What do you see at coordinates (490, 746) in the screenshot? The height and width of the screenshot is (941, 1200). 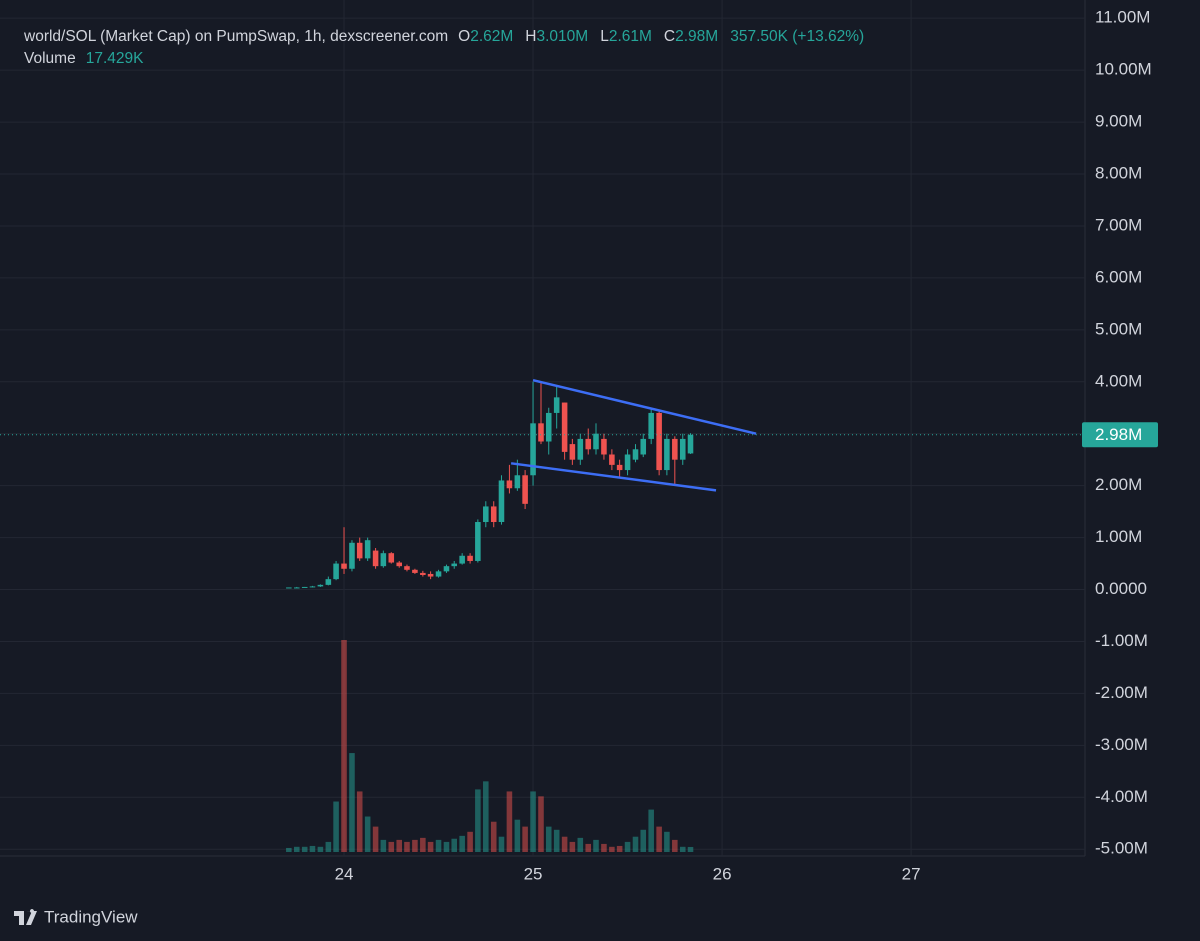 I see `volume-layer` at bounding box center [490, 746].